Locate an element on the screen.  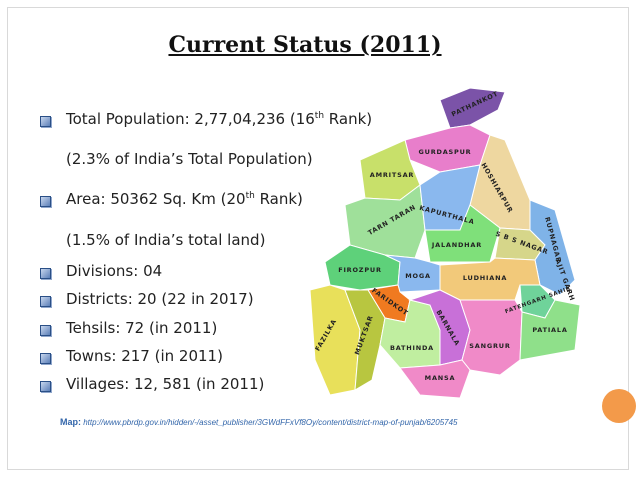
district-label: MOGA is located at coordinates (418, 276).